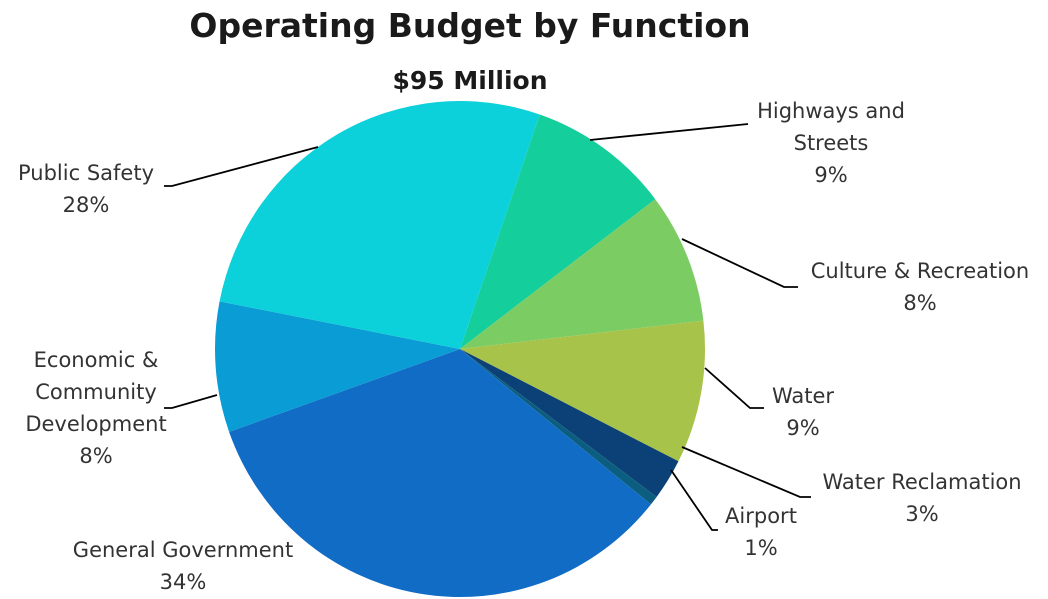 The image size is (1048, 599). I want to click on slice-name-7-line-0: Public Safety, so click(86, 173).